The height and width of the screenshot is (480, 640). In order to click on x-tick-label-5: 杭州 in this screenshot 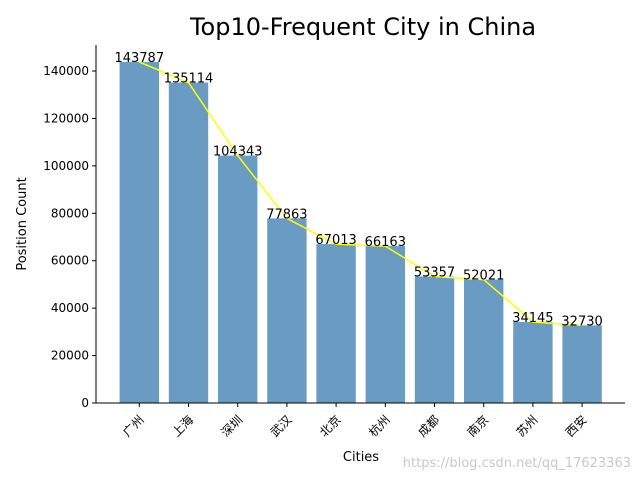, I will do `click(379, 426)`.